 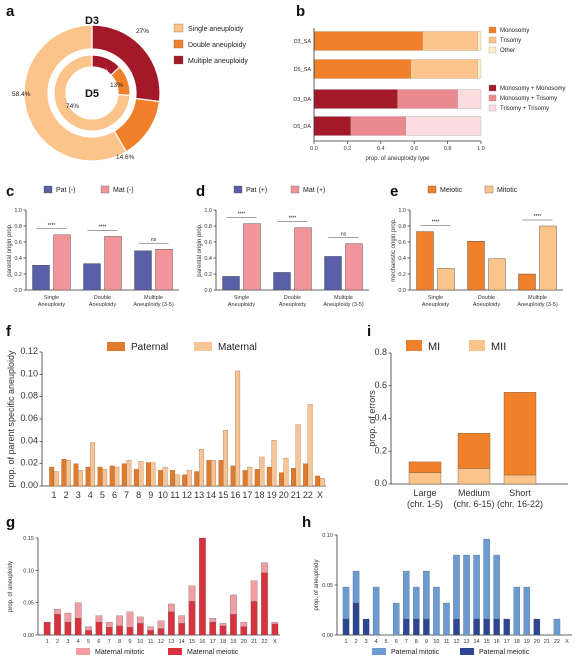 What do you see at coordinates (10, 11) in the screenshot?
I see `panel-label-a: a` at bounding box center [10, 11].